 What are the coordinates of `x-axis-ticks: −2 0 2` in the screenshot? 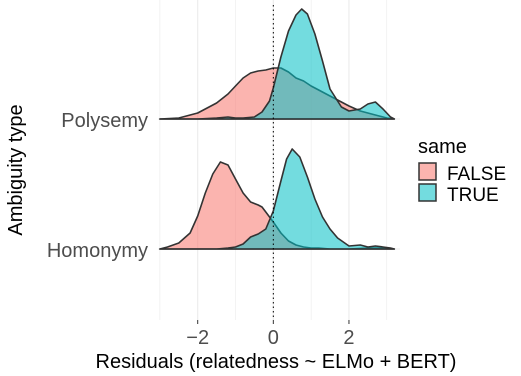 It's located at (270, 334).